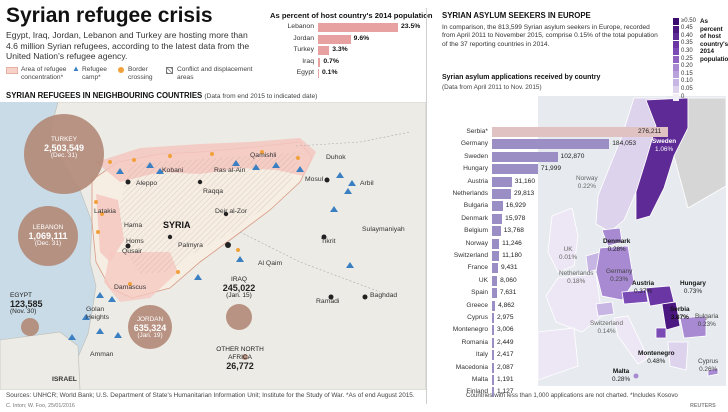 This screenshot has height=412, width=728. Describe the element at coordinates (133, 225) in the screenshot. I see `hama-label: Hama` at that location.